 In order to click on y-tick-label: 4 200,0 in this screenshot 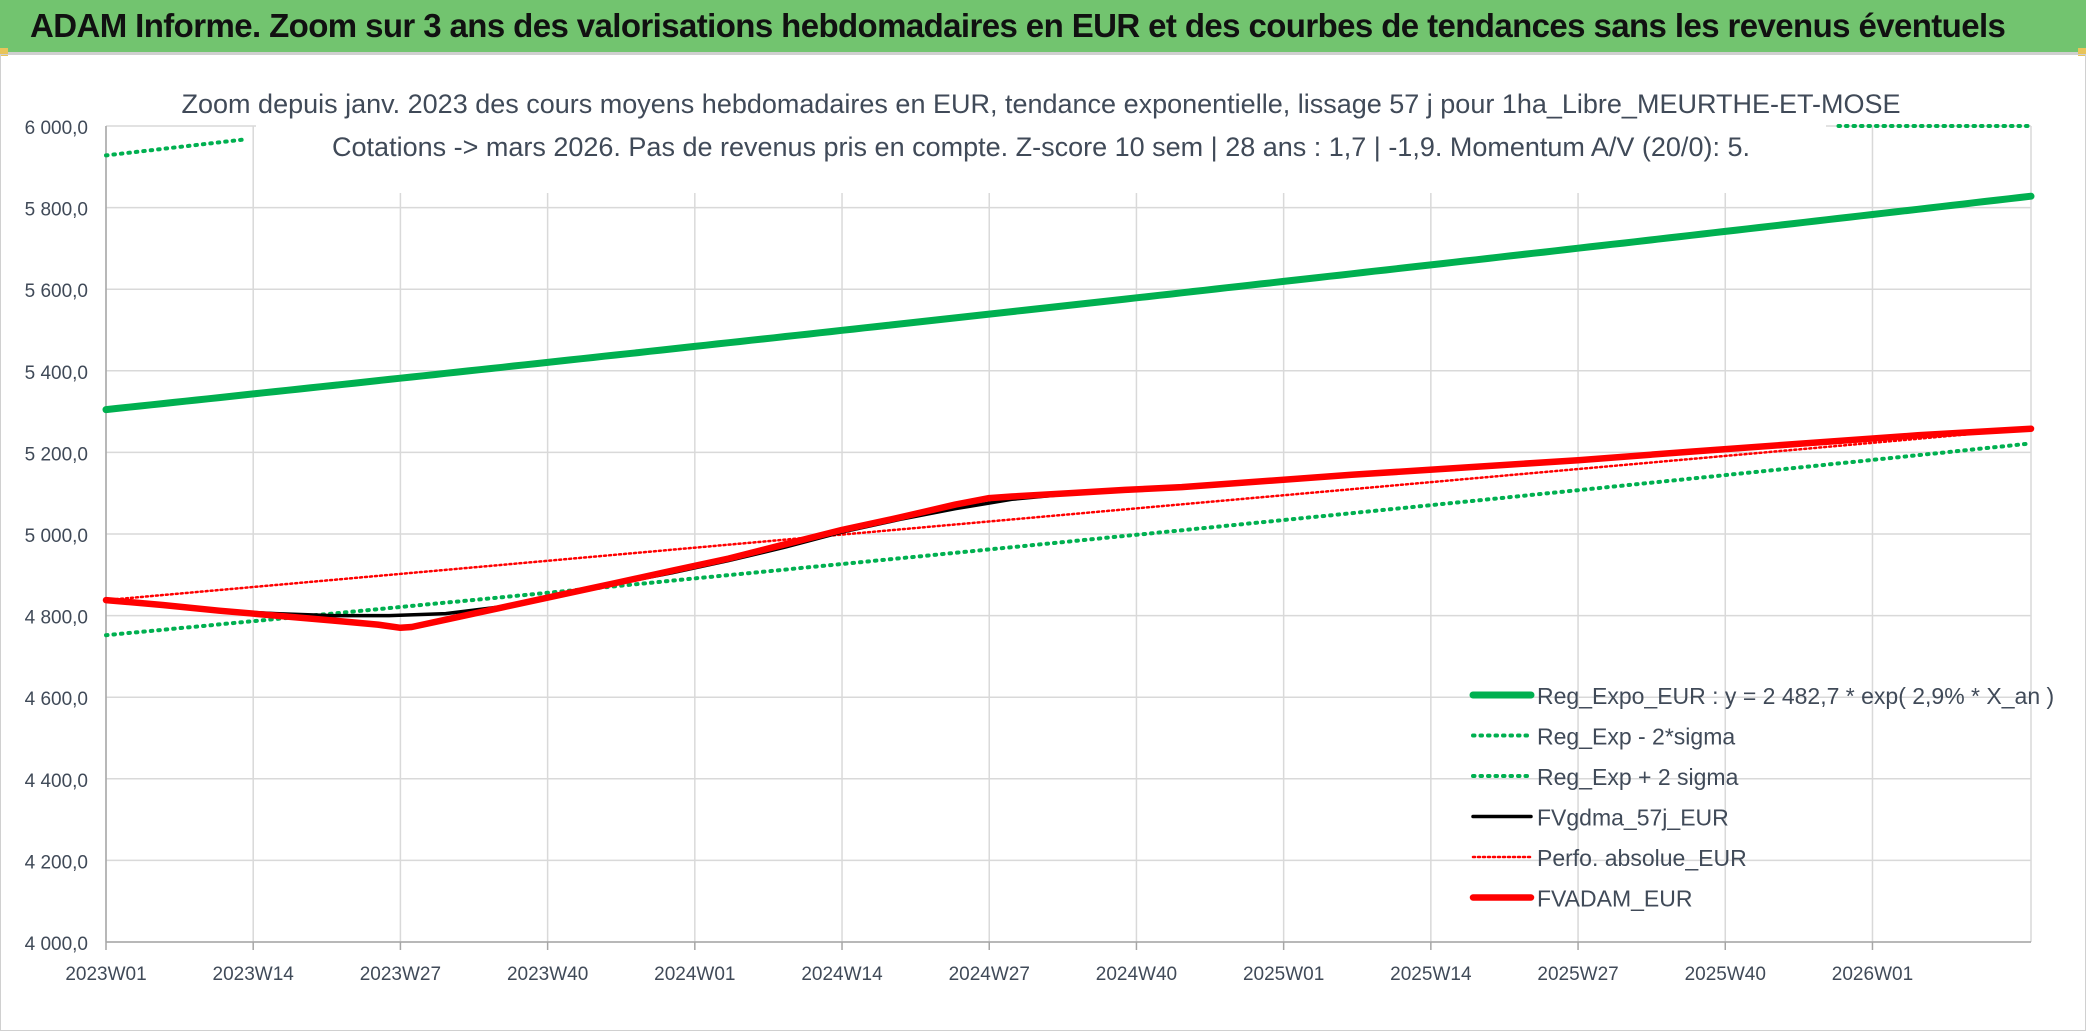, I will do `click(56, 862)`.